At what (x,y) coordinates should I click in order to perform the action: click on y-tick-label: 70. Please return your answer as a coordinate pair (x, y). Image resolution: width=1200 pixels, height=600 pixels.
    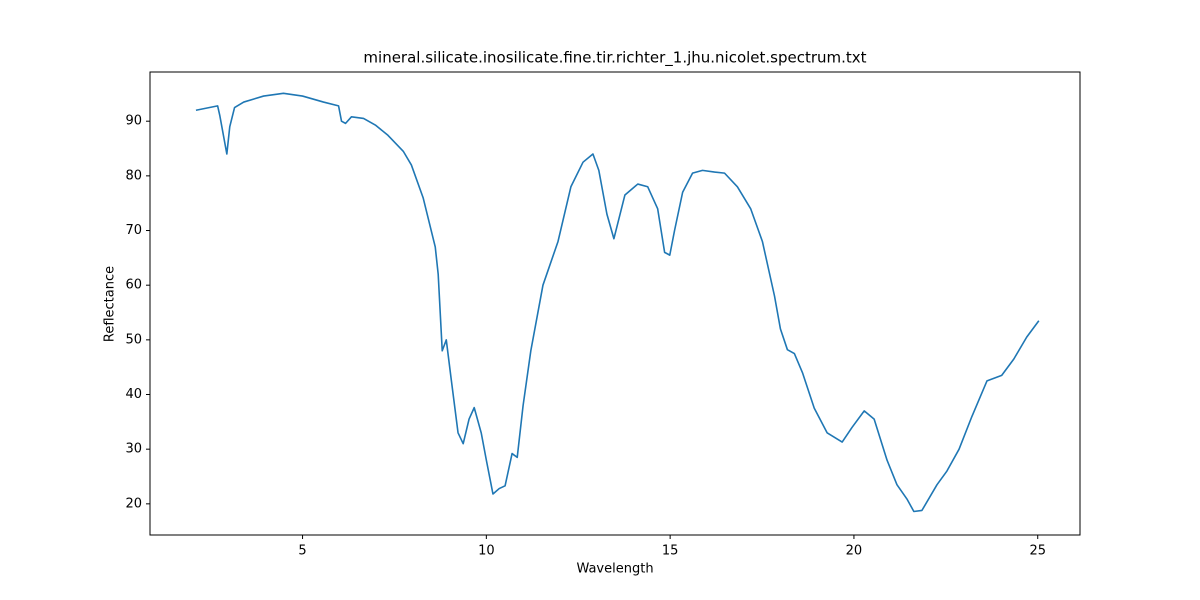
    Looking at the image, I should click on (133, 230).